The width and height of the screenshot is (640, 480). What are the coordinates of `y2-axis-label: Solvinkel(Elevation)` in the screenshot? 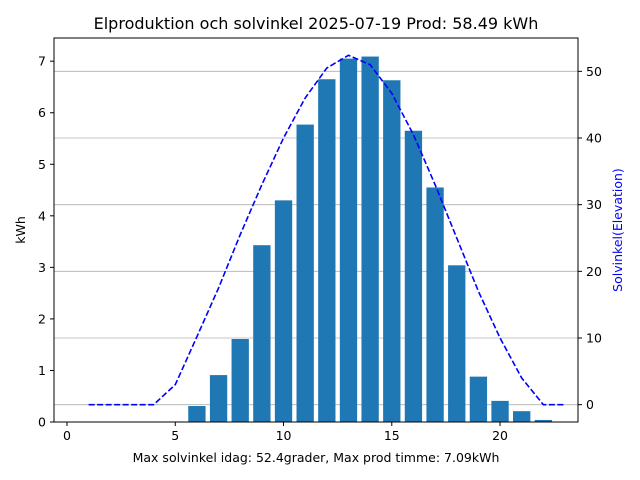 It's located at (617, 230).